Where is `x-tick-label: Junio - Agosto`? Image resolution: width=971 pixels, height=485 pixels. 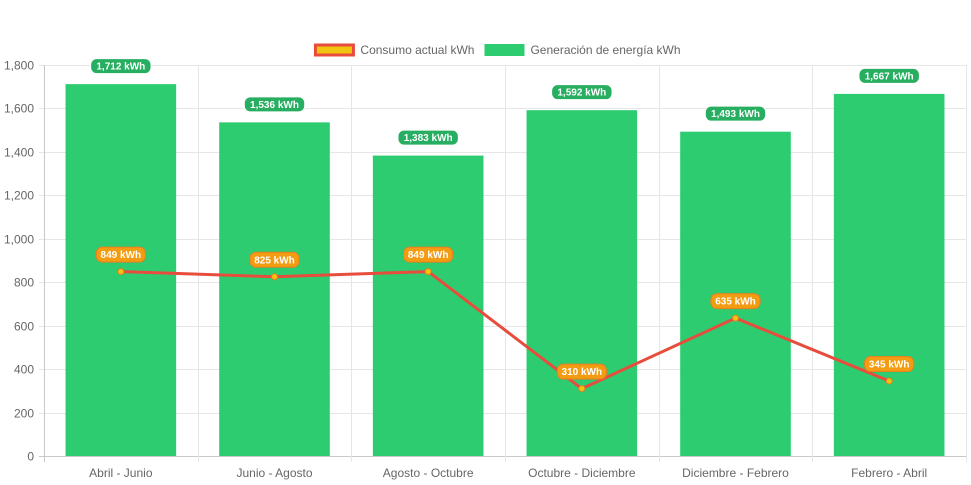 x-tick-label: Junio - Agosto is located at coordinates (274, 473).